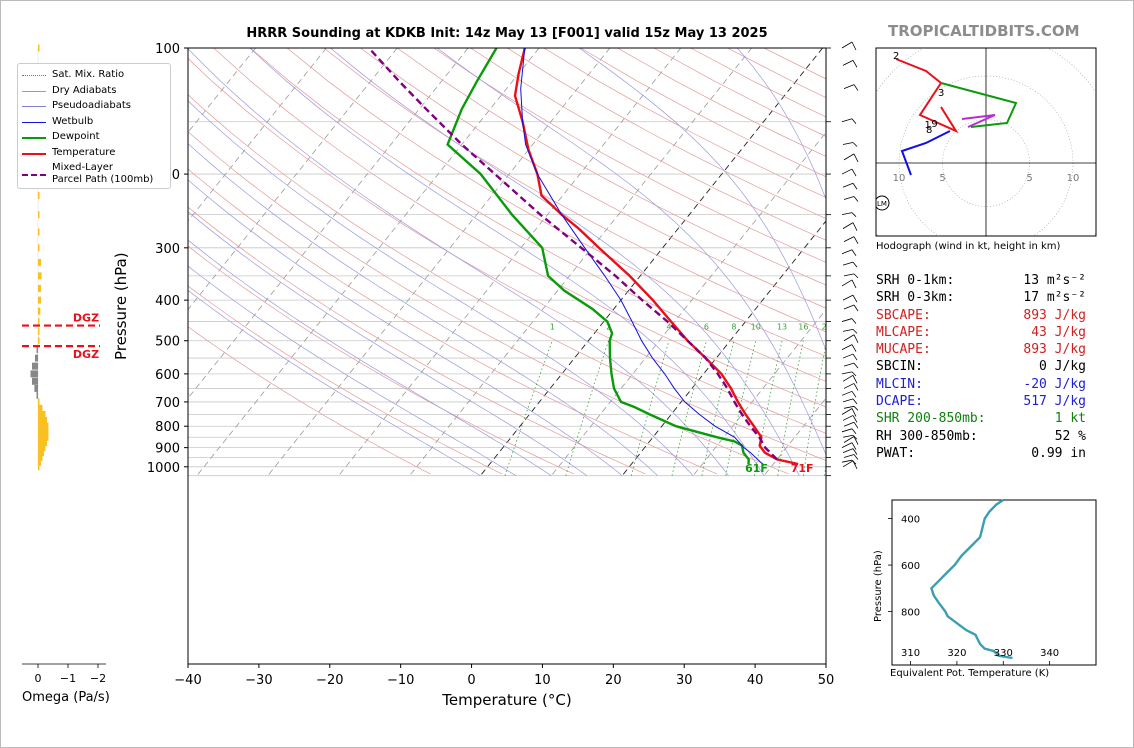 The image size is (1134, 748). What do you see at coordinates (910, 653) in the screenshot?
I see `theta-e-x-tick-label: 310` at bounding box center [910, 653].